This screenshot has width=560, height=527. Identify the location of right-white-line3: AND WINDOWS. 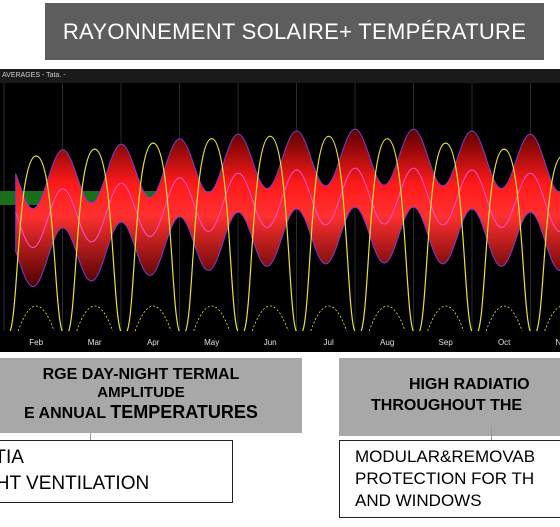
(418, 500).